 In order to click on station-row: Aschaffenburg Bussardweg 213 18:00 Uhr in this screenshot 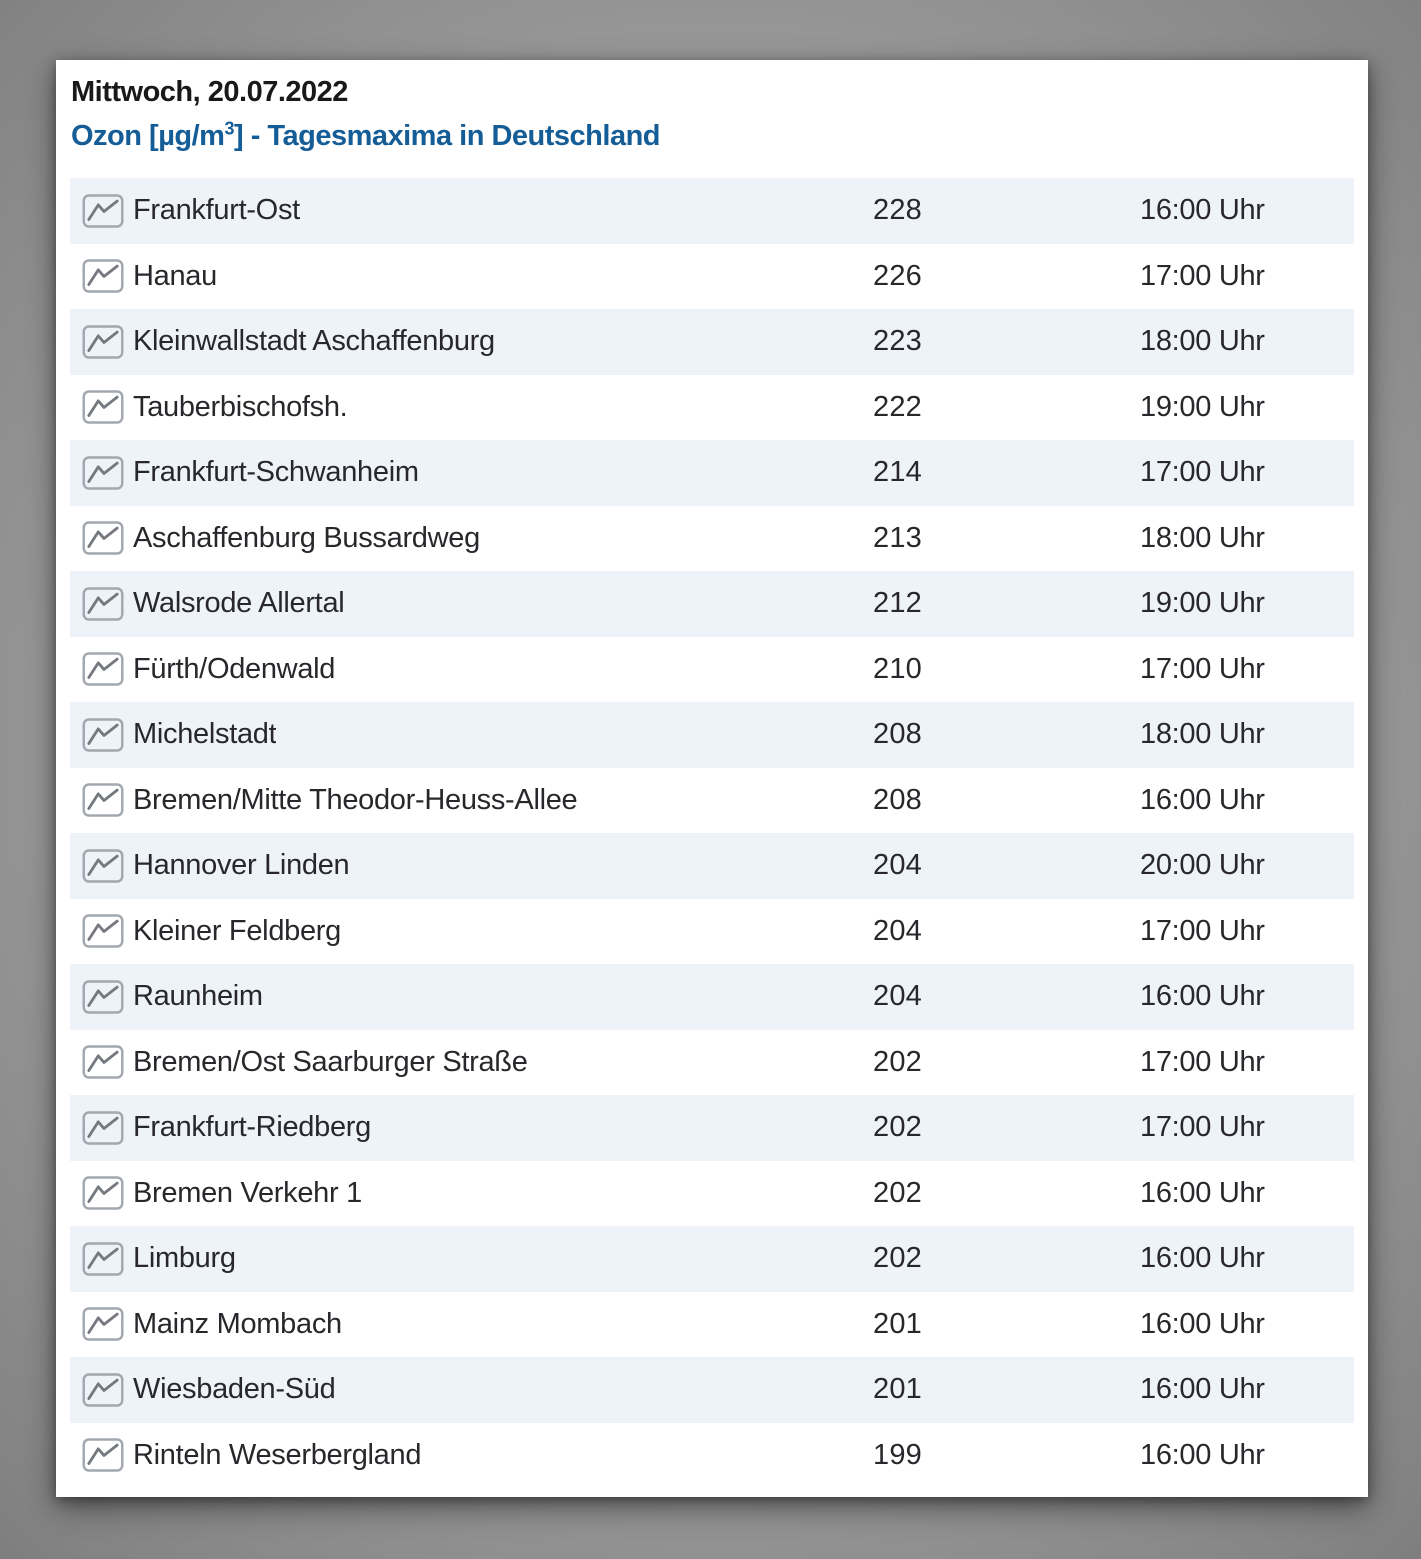, I will do `click(712, 538)`.